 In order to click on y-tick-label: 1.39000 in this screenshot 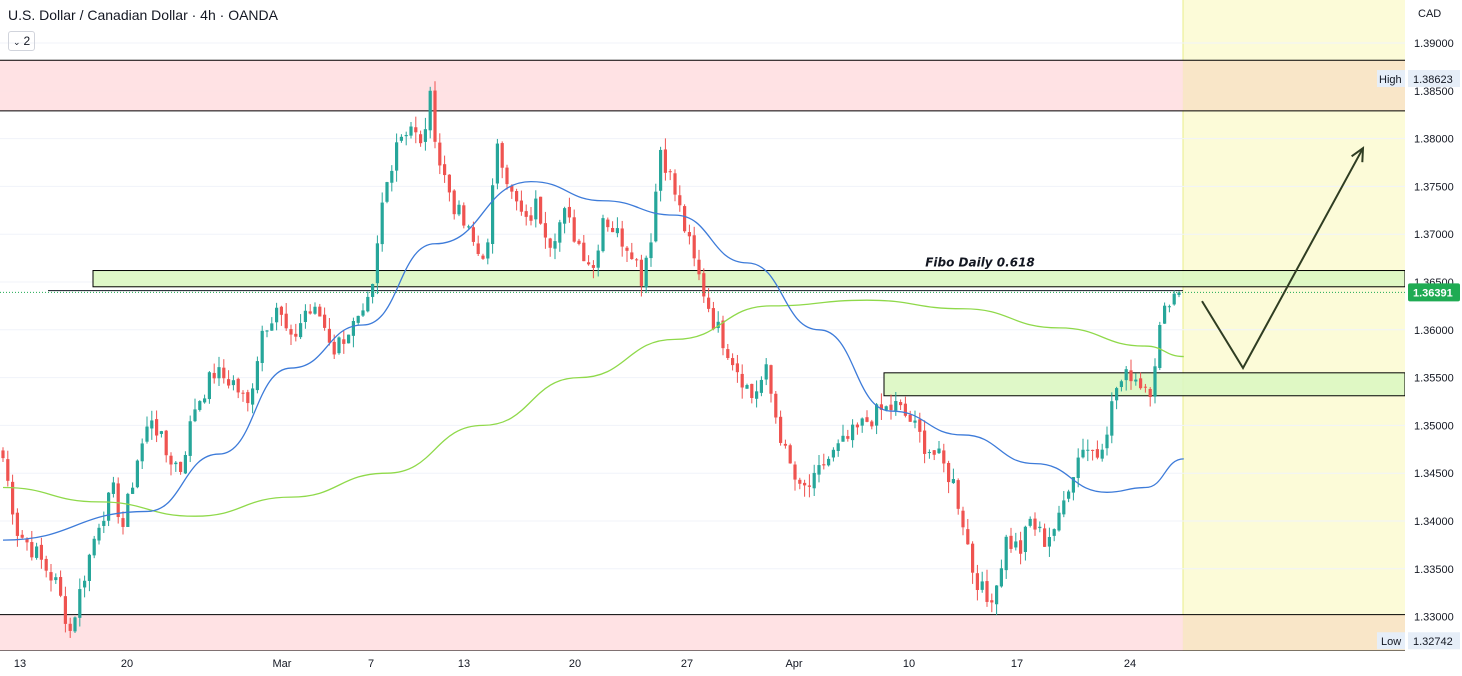, I will do `click(1434, 44)`.